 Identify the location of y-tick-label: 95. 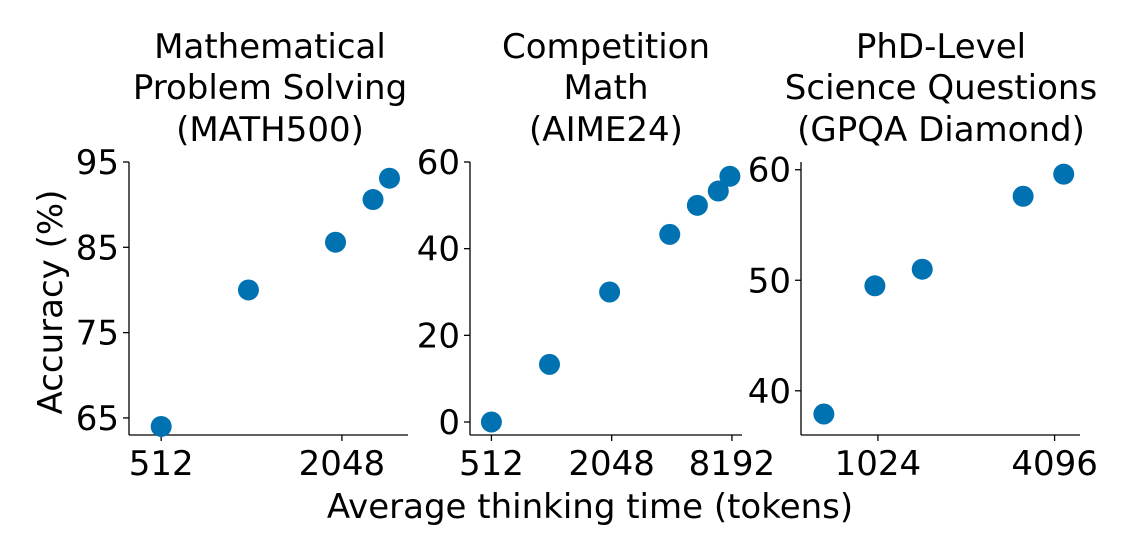
(97, 163).